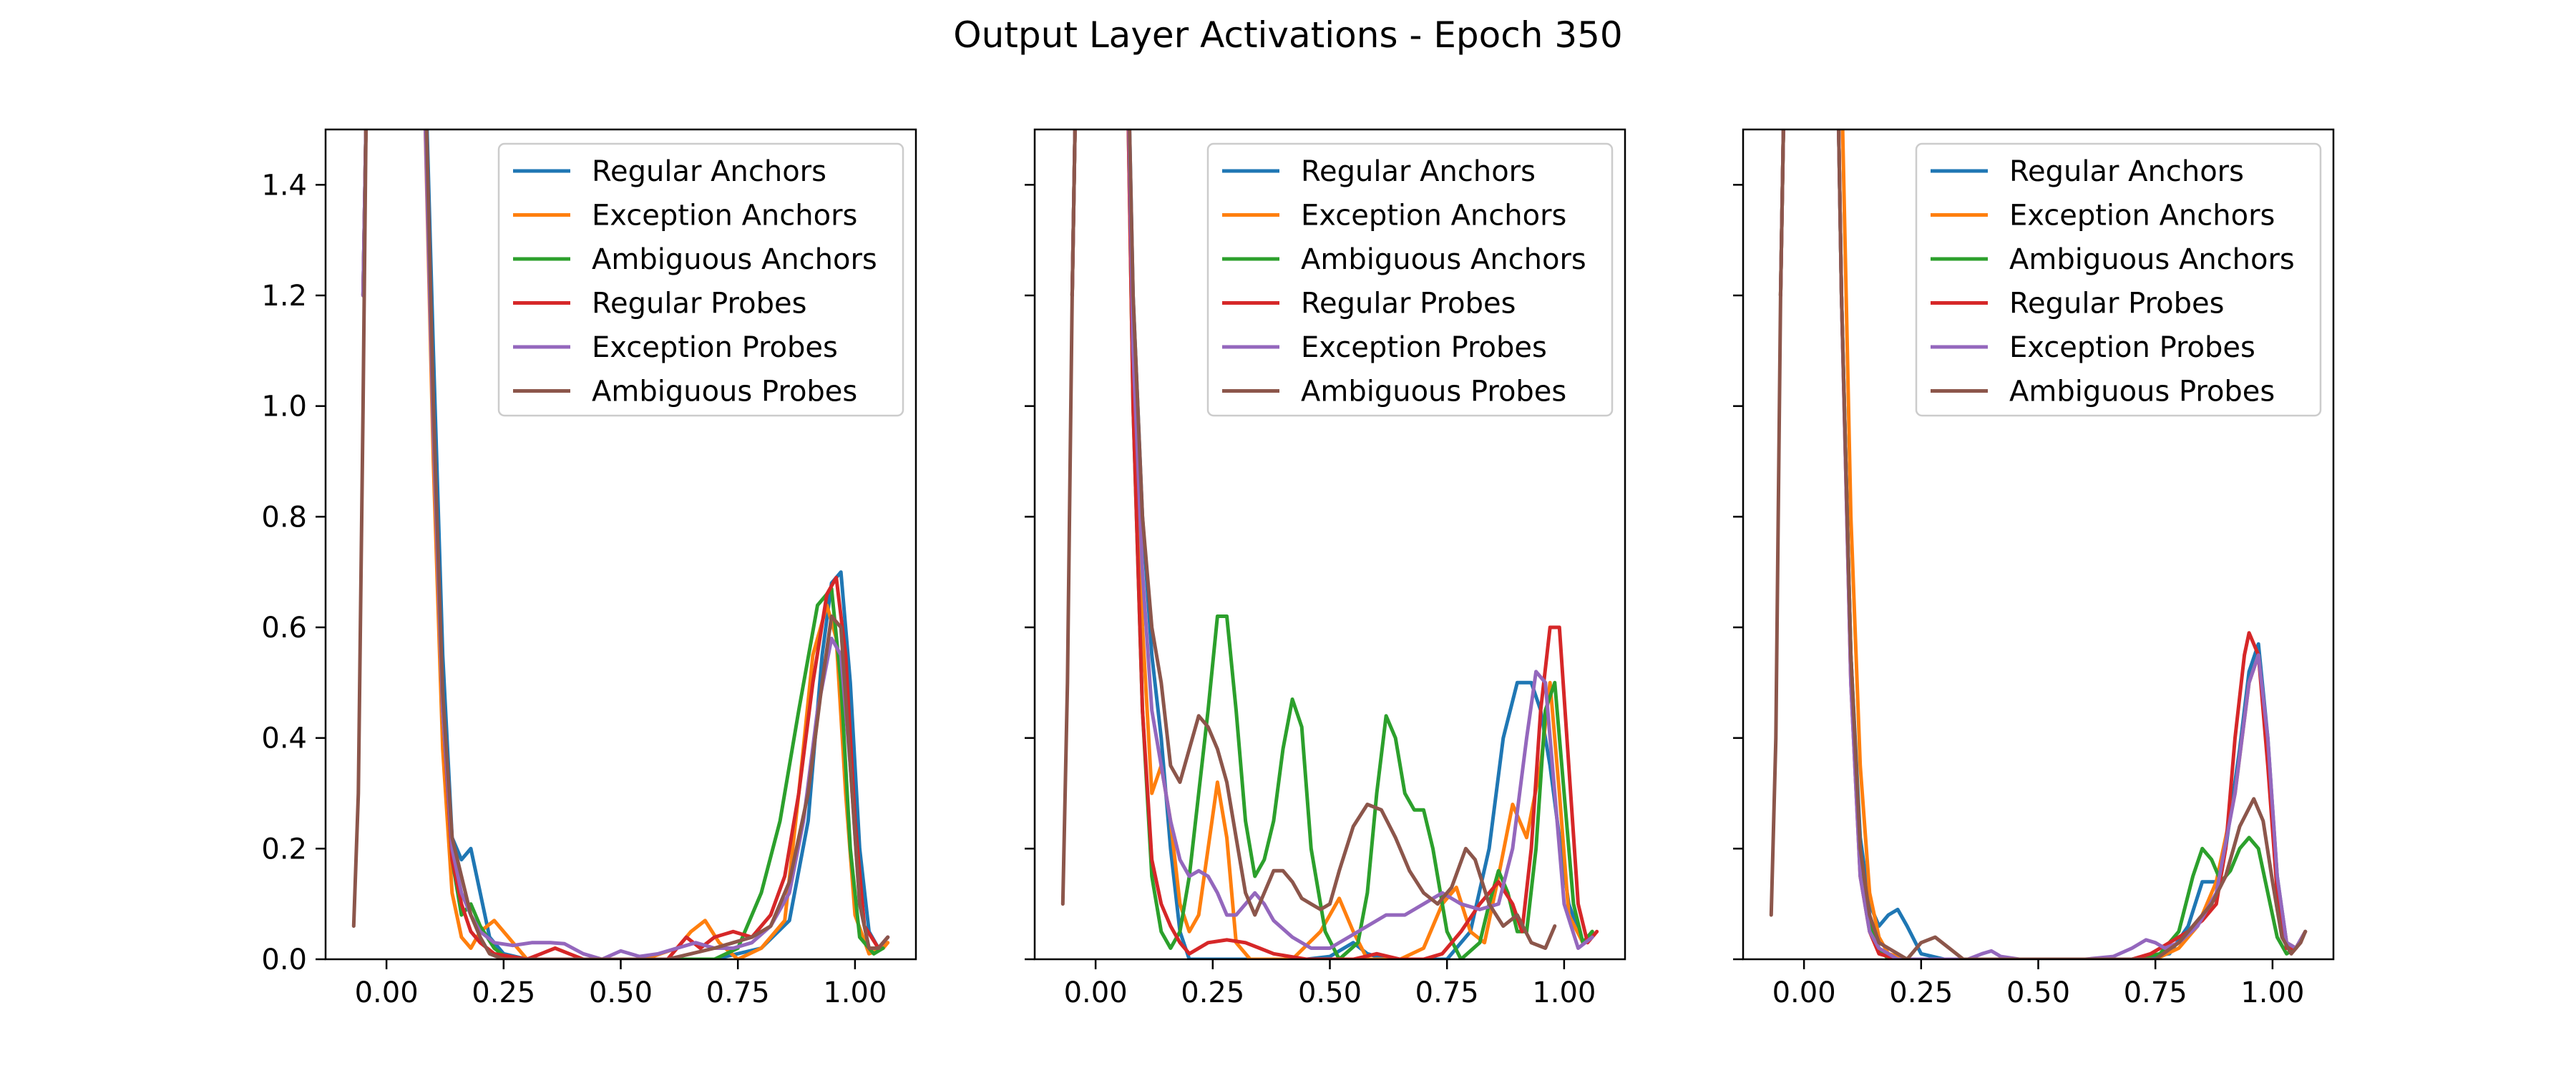 The height and width of the screenshot is (1073, 2576). I want to click on y-tick-label: 0.4, so click(284, 738).